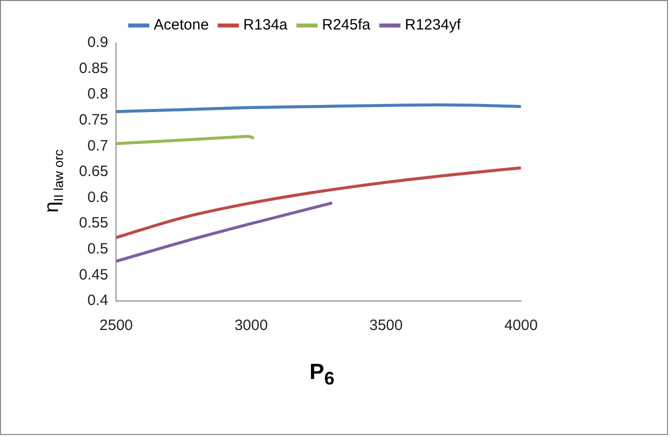  What do you see at coordinates (97, 43) in the screenshot?
I see `y-tick-label: 0.9` at bounding box center [97, 43].